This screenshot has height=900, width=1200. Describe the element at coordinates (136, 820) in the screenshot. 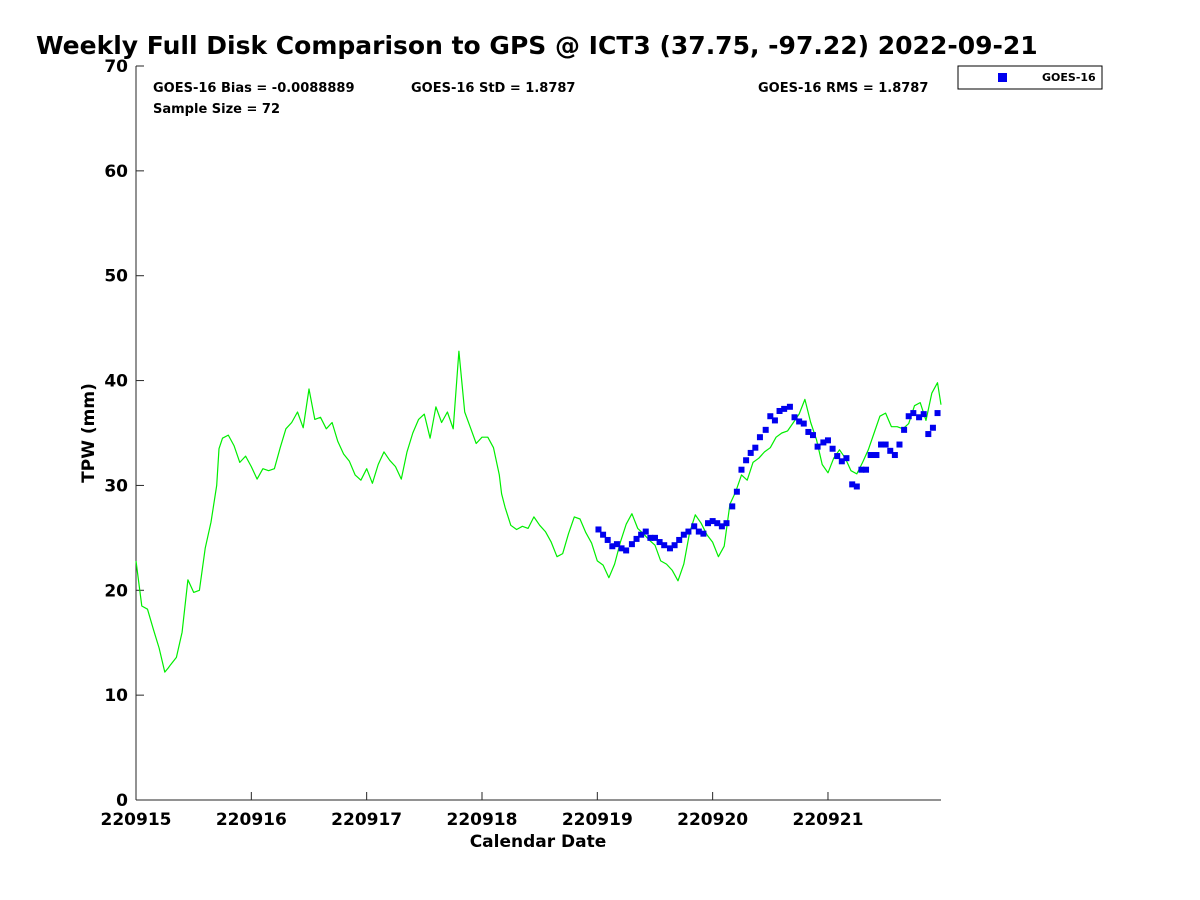

I see `x-tick-label: 220915` at that location.